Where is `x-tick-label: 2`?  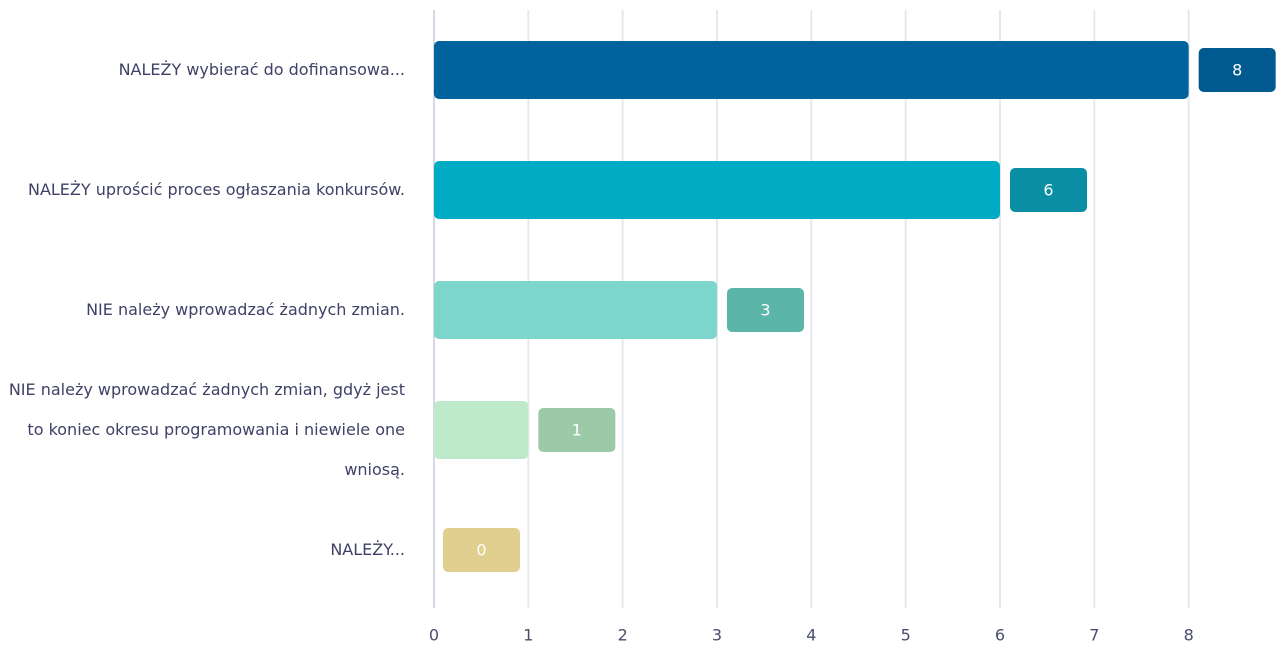
x-tick-label: 2 is located at coordinates (623, 635).